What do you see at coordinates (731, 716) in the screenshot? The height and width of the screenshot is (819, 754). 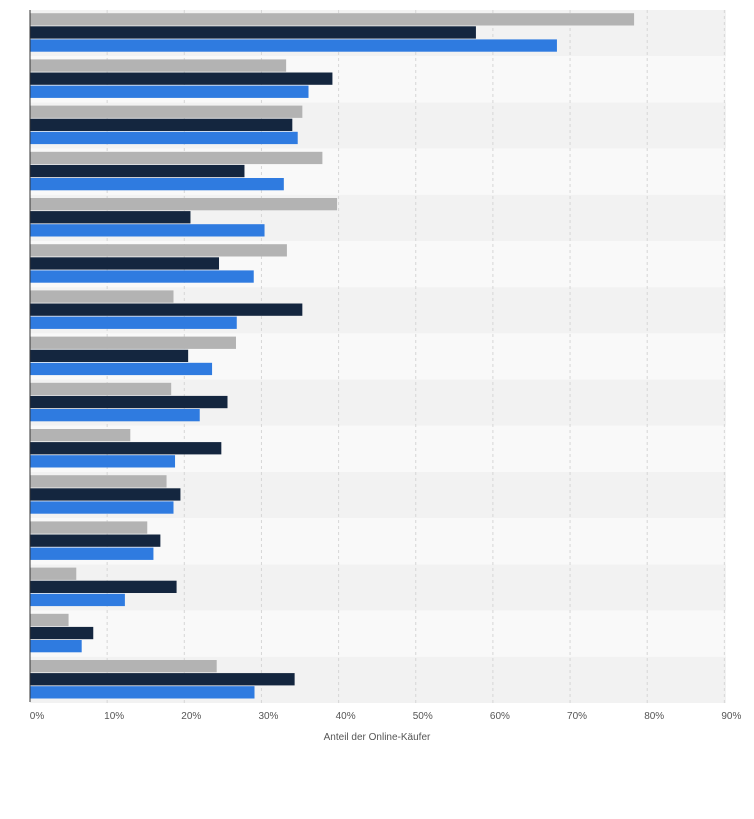 I see `x-tick-label: 90%` at bounding box center [731, 716].